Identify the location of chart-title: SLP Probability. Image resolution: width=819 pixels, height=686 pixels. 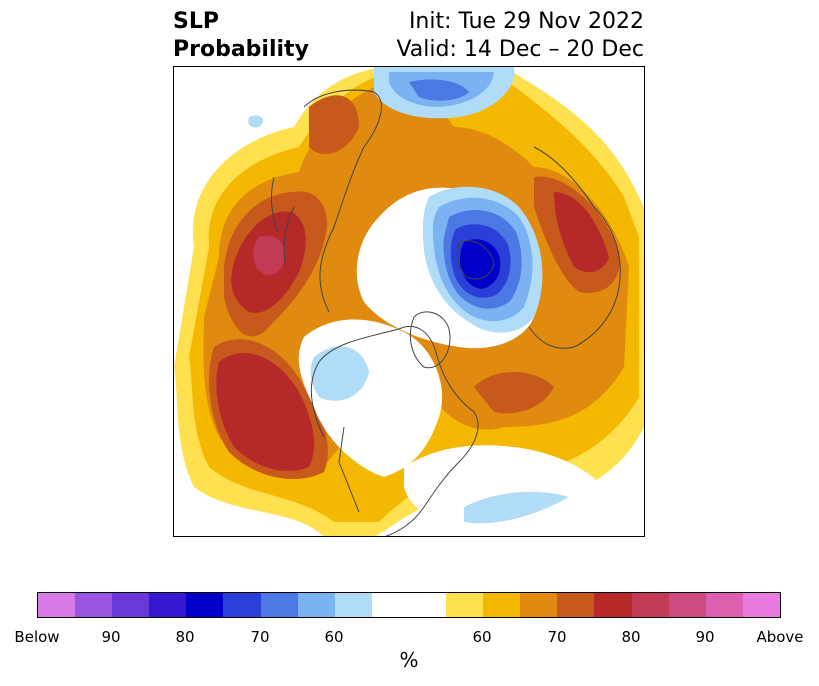
(241, 36).